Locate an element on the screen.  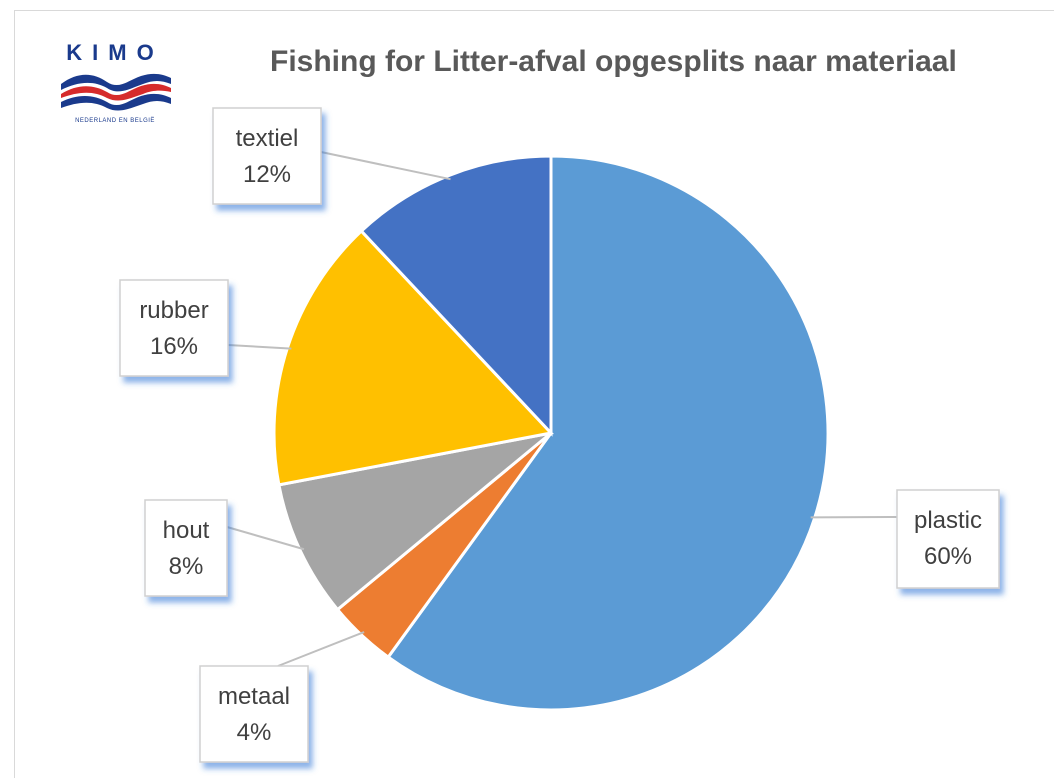
waves-icon is located at coordinates (116, 92).